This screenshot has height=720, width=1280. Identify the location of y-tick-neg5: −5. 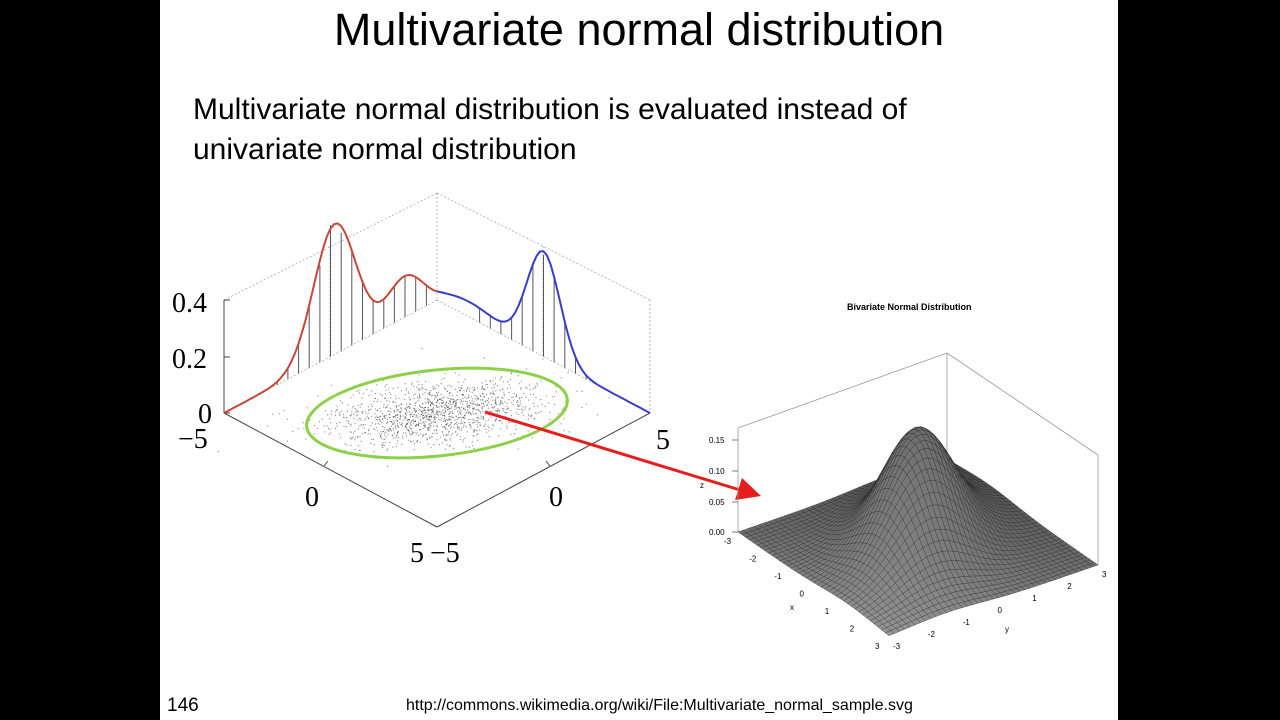
(445, 553).